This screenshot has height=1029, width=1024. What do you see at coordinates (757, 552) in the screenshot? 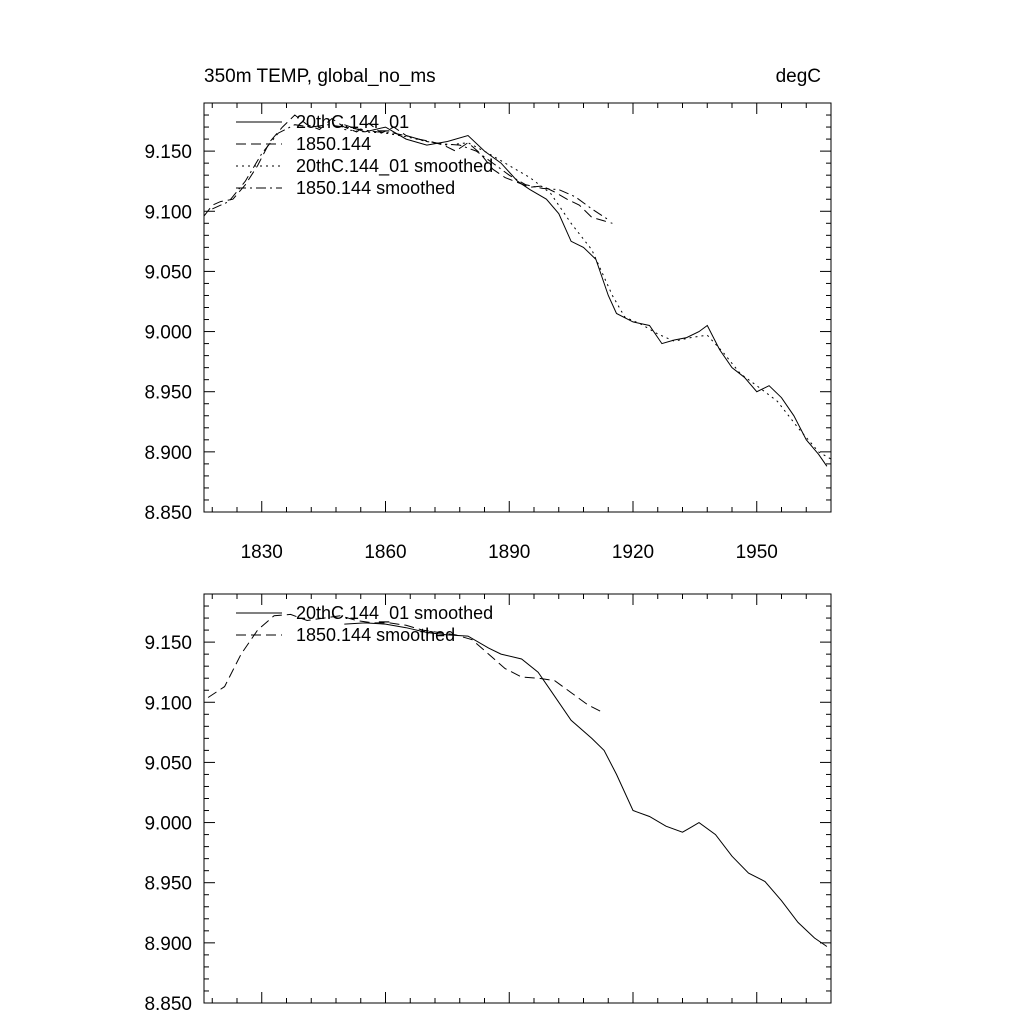
I see `x-tick-label: 1950` at bounding box center [757, 552].